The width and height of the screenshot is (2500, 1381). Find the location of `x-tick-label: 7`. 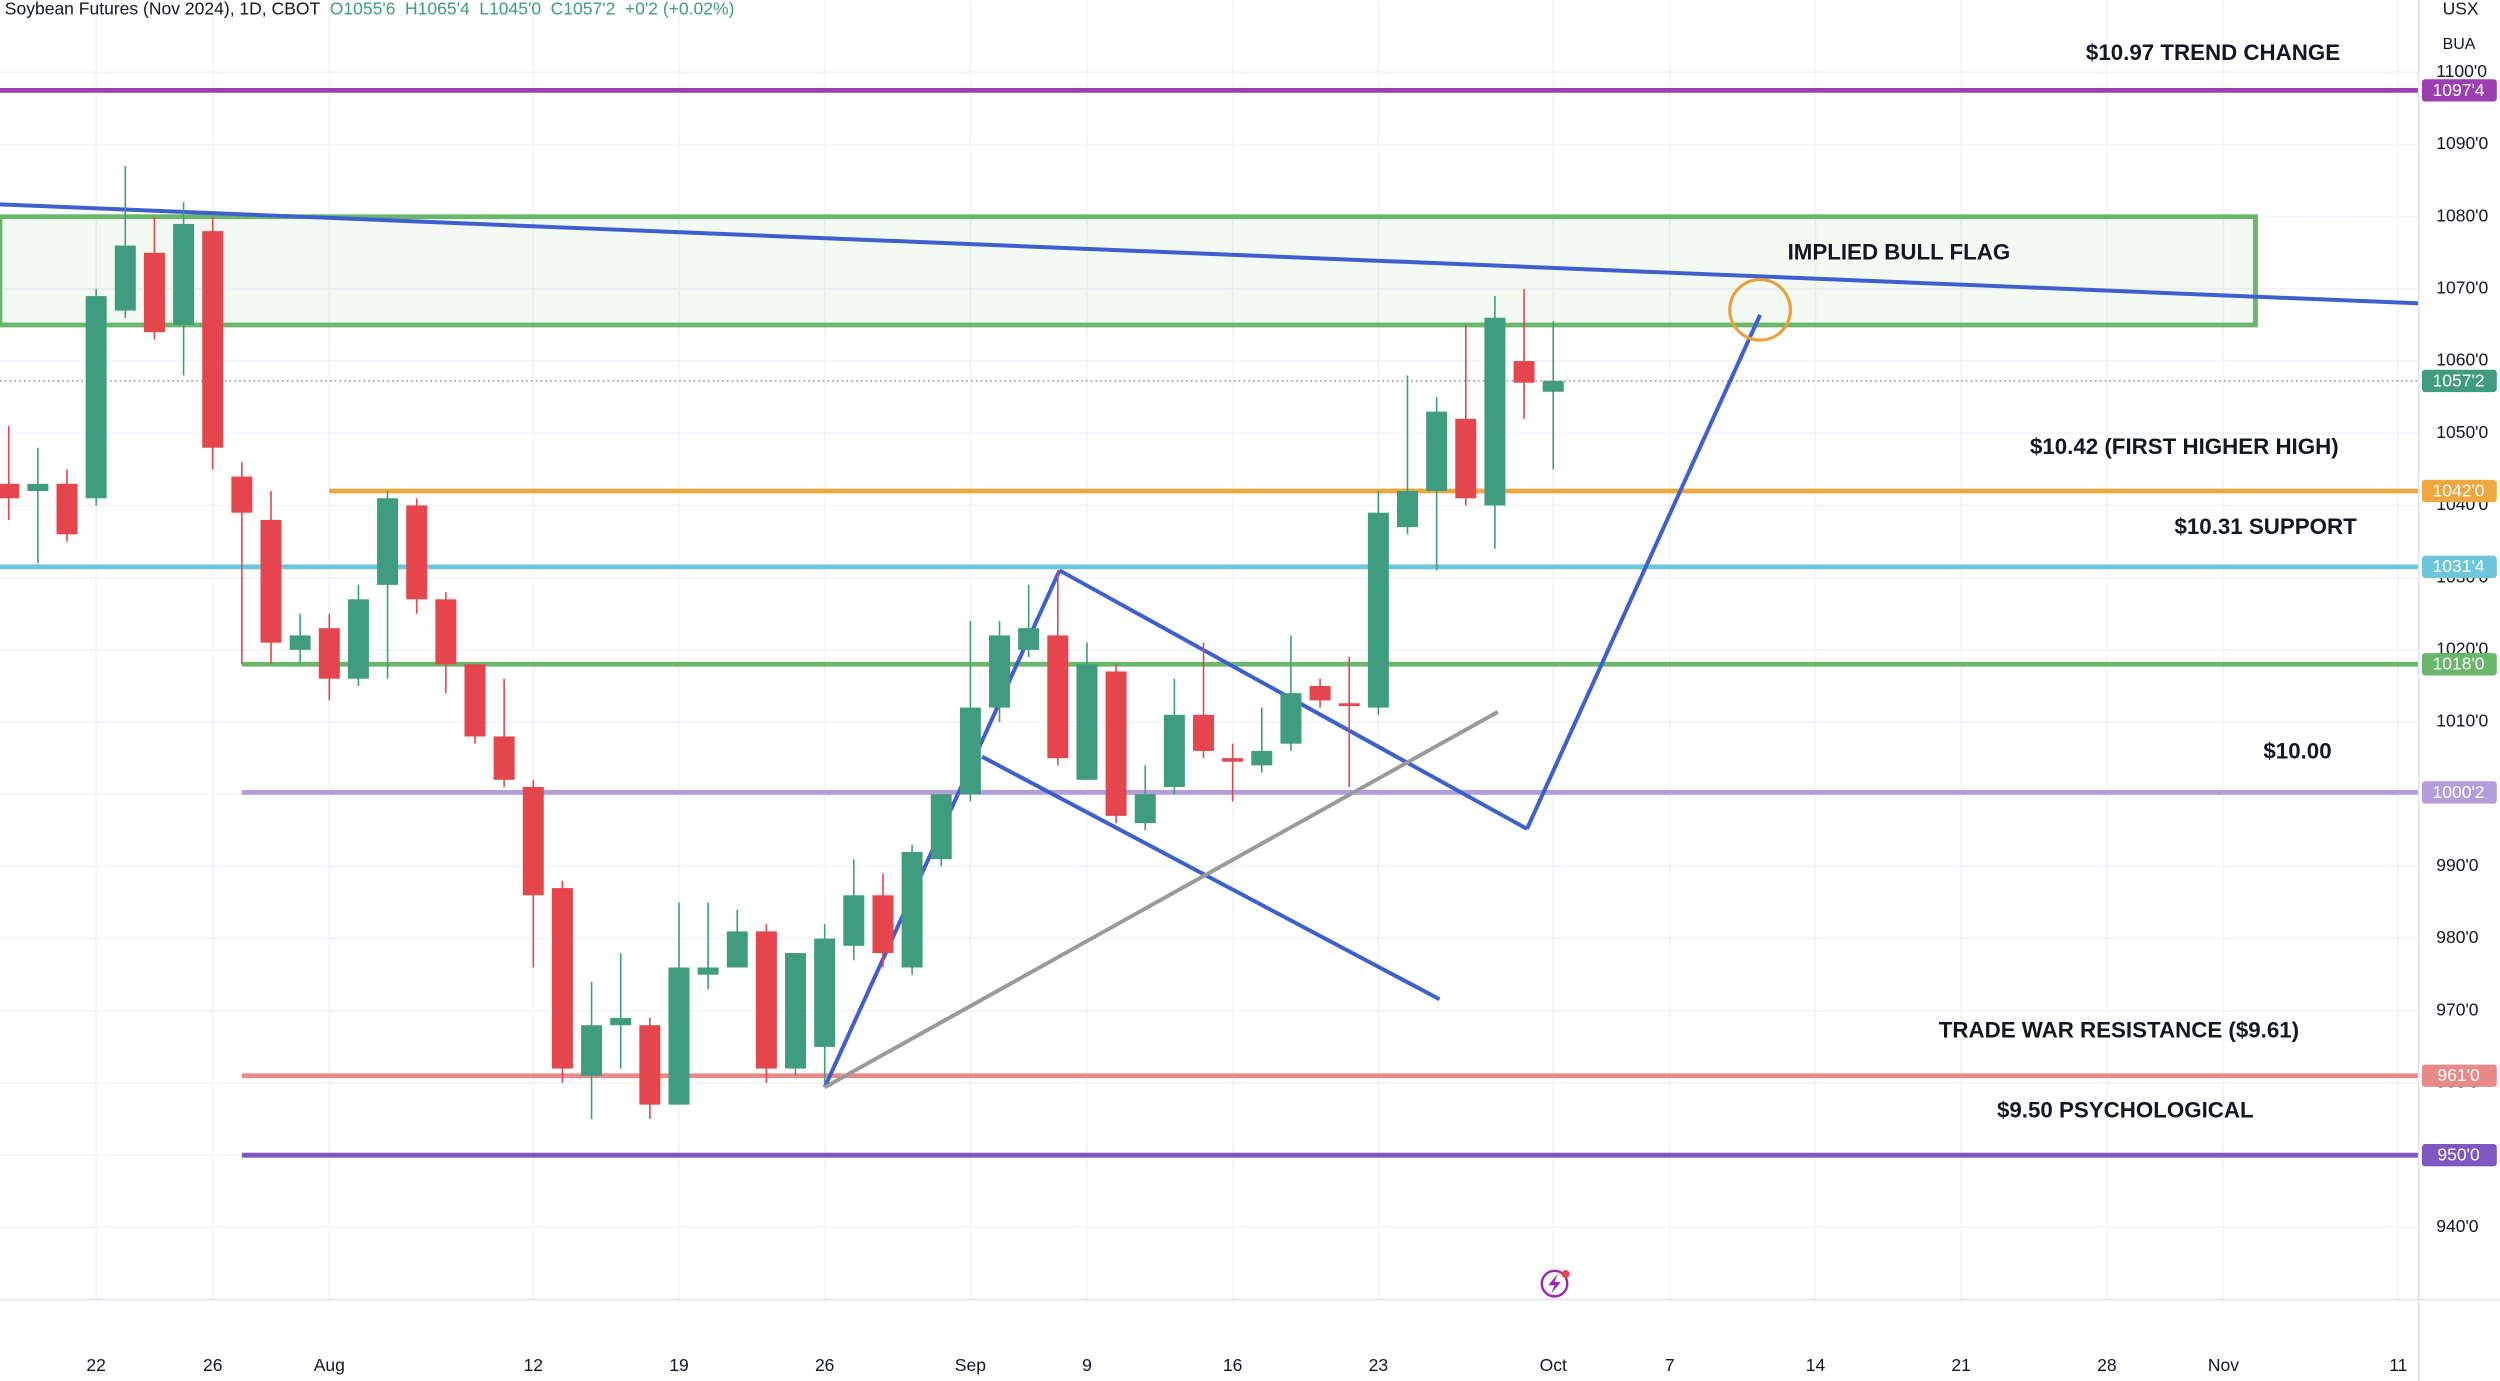

x-tick-label: 7 is located at coordinates (1670, 1365).